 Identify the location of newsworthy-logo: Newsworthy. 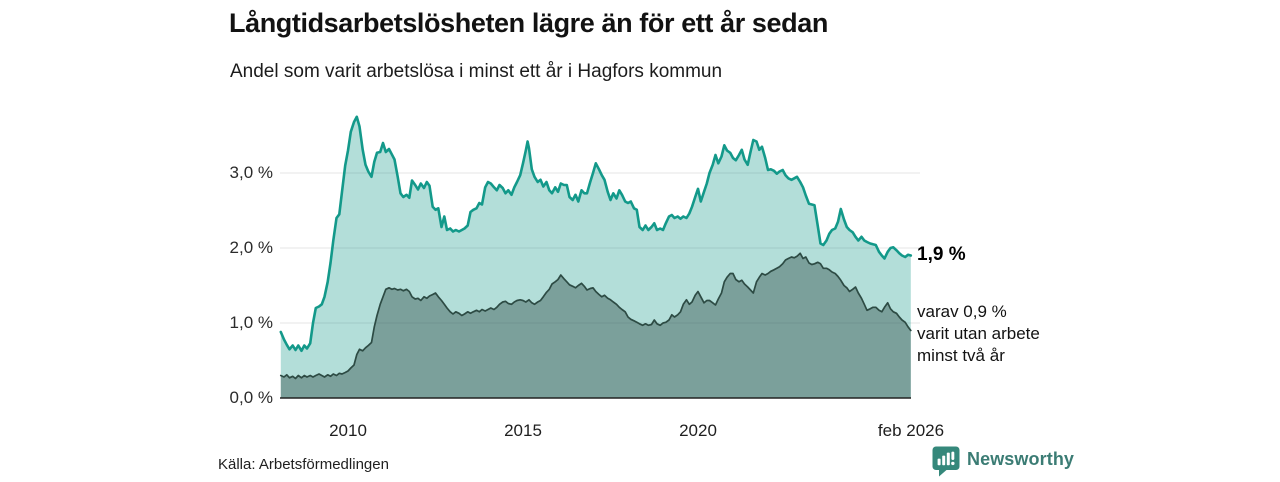
(1003, 464).